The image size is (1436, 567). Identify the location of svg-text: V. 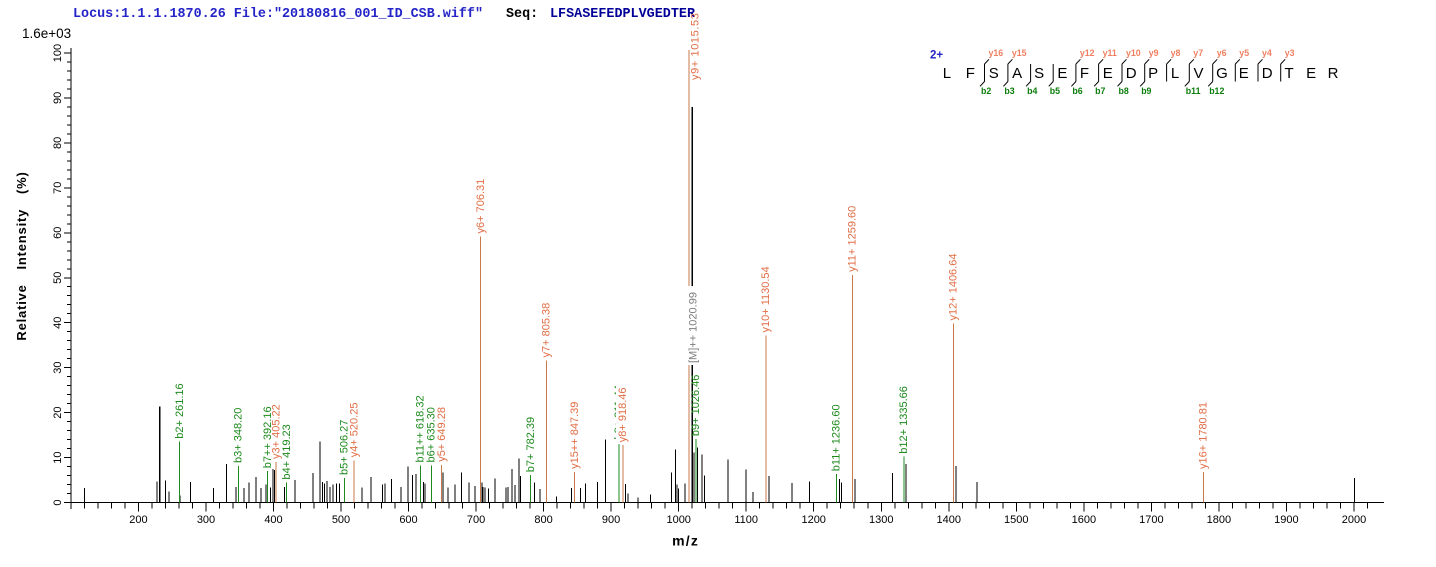
(1198, 73).